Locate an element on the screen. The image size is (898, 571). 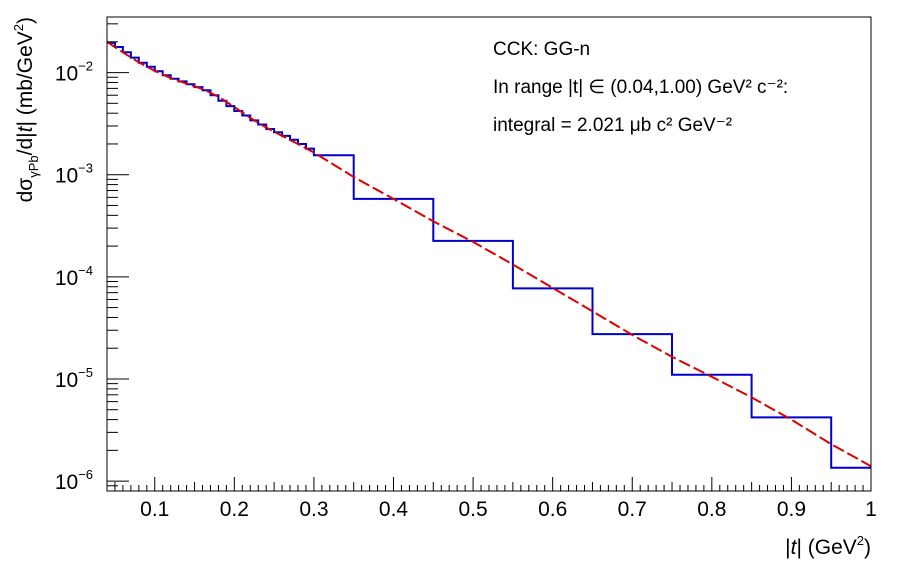
annotation-model: CCK: GG-n is located at coordinates (541, 49).